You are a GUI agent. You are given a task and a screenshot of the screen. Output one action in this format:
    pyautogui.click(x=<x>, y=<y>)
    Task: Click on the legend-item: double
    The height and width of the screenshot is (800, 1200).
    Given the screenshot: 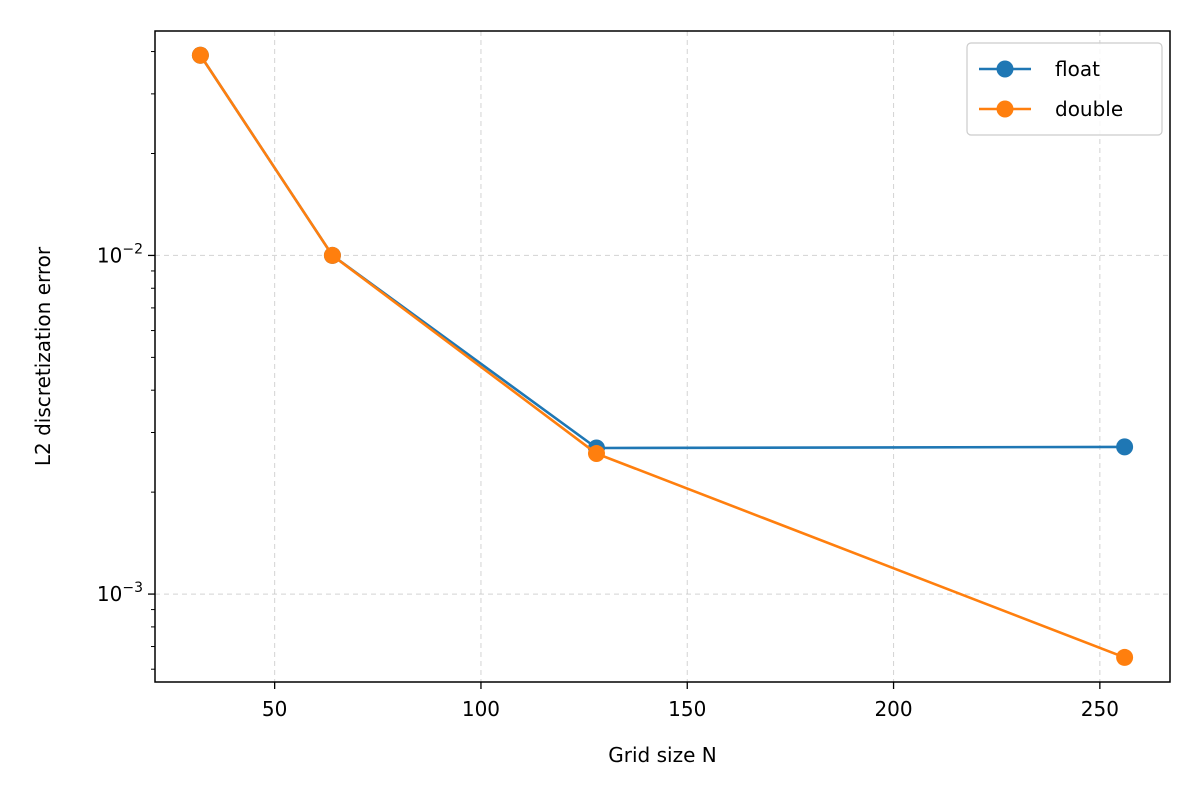 What is the action you would take?
    pyautogui.click(x=1051, y=109)
    